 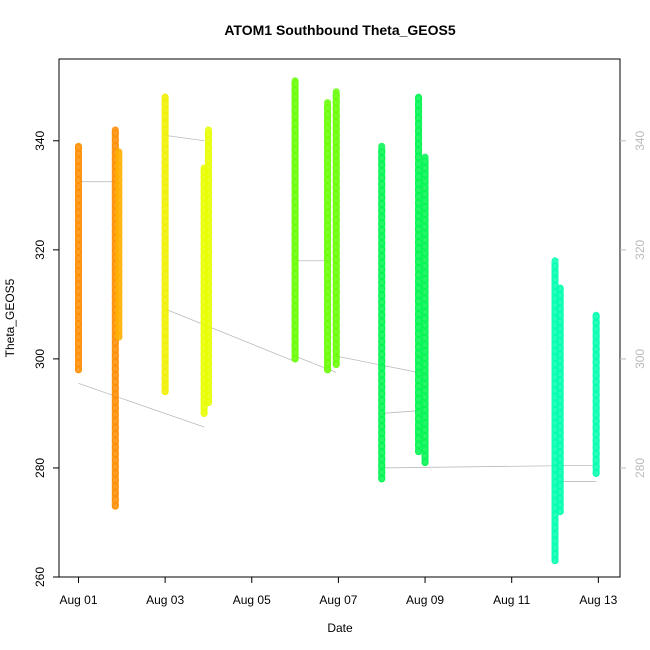 I want to click on x-axis-label: Date, so click(x=340, y=628).